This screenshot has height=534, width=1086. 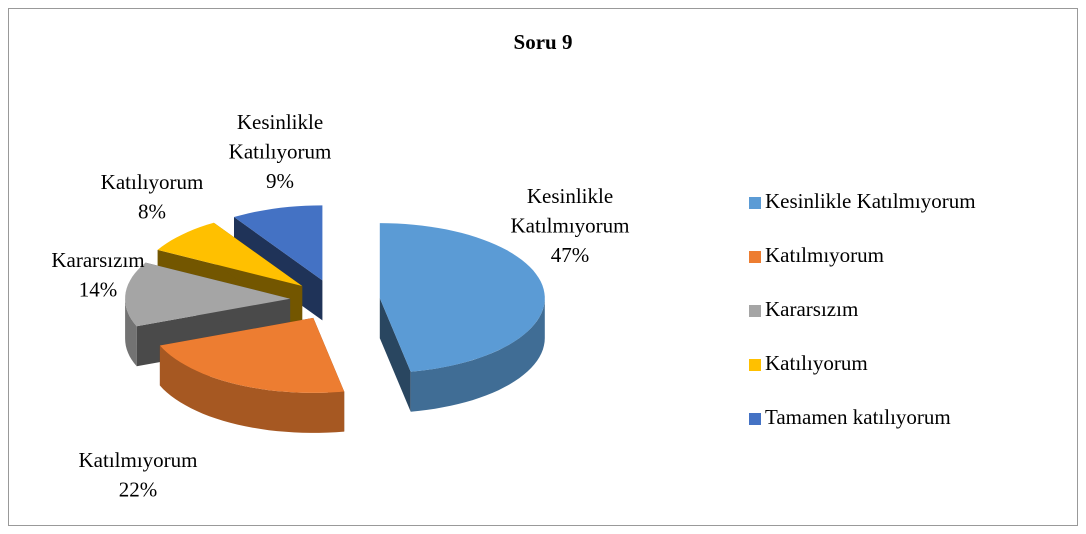 I want to click on data-label: 22%, so click(x=138, y=489).